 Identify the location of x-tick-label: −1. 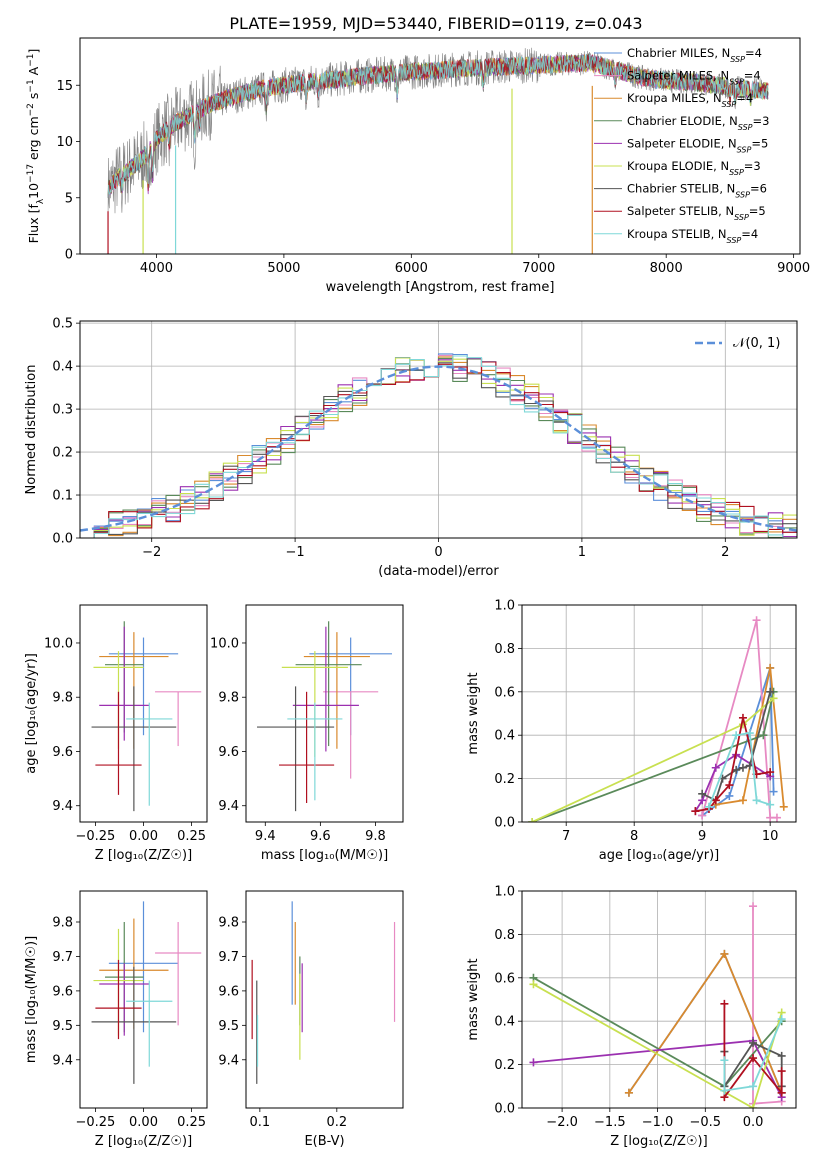
(295, 552).